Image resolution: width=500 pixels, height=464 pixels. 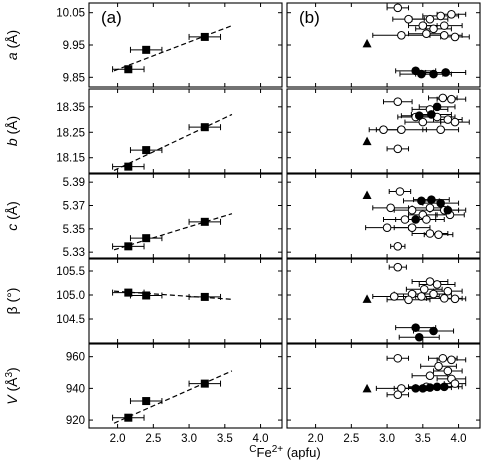 I want to click on y-axis-label: c (Å), so click(x=12, y=216).